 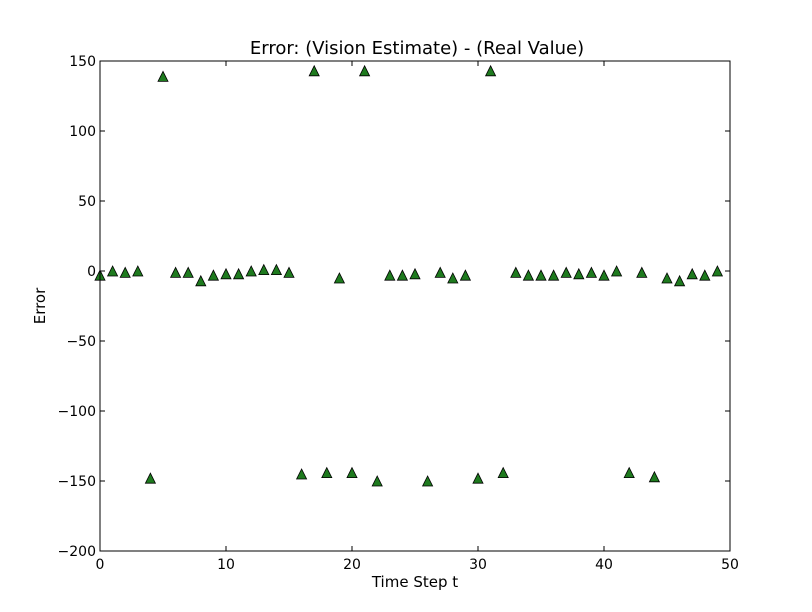 What do you see at coordinates (100, 565) in the screenshot?
I see `x-tick-label: 0` at bounding box center [100, 565].